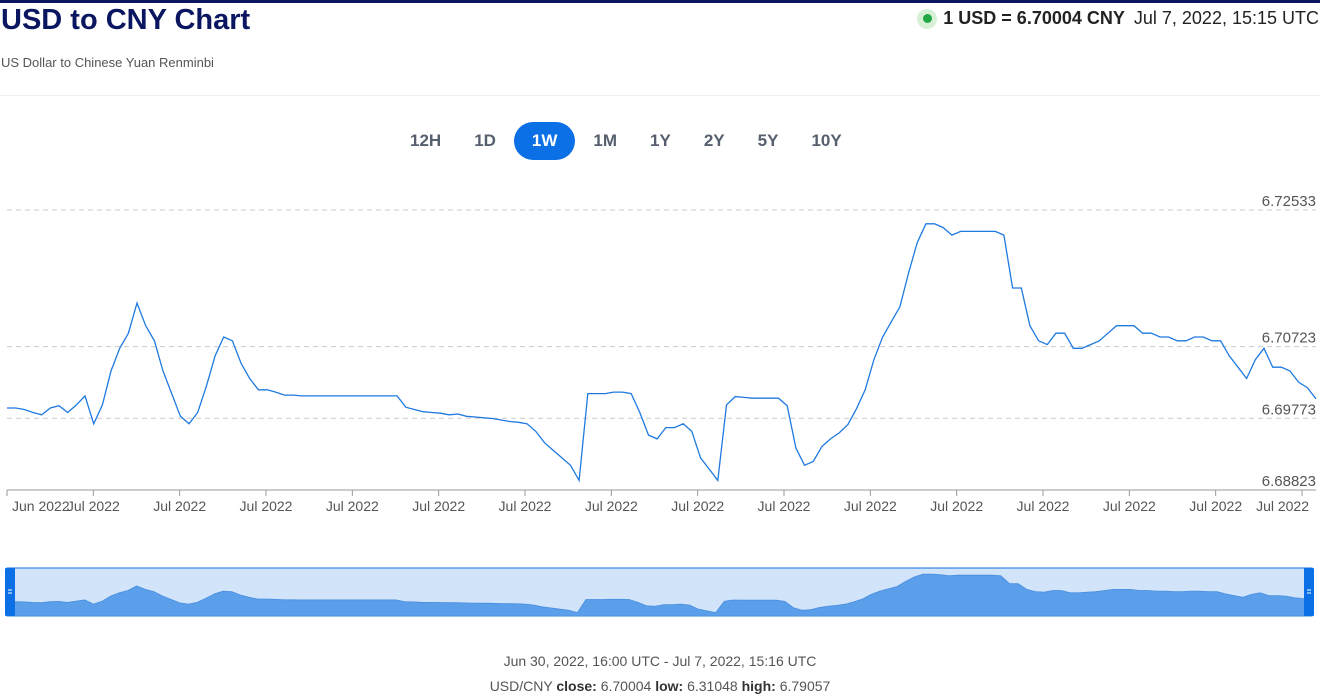 This screenshot has height=697, width=1320. I want to click on range-navigator, so click(660, 591).